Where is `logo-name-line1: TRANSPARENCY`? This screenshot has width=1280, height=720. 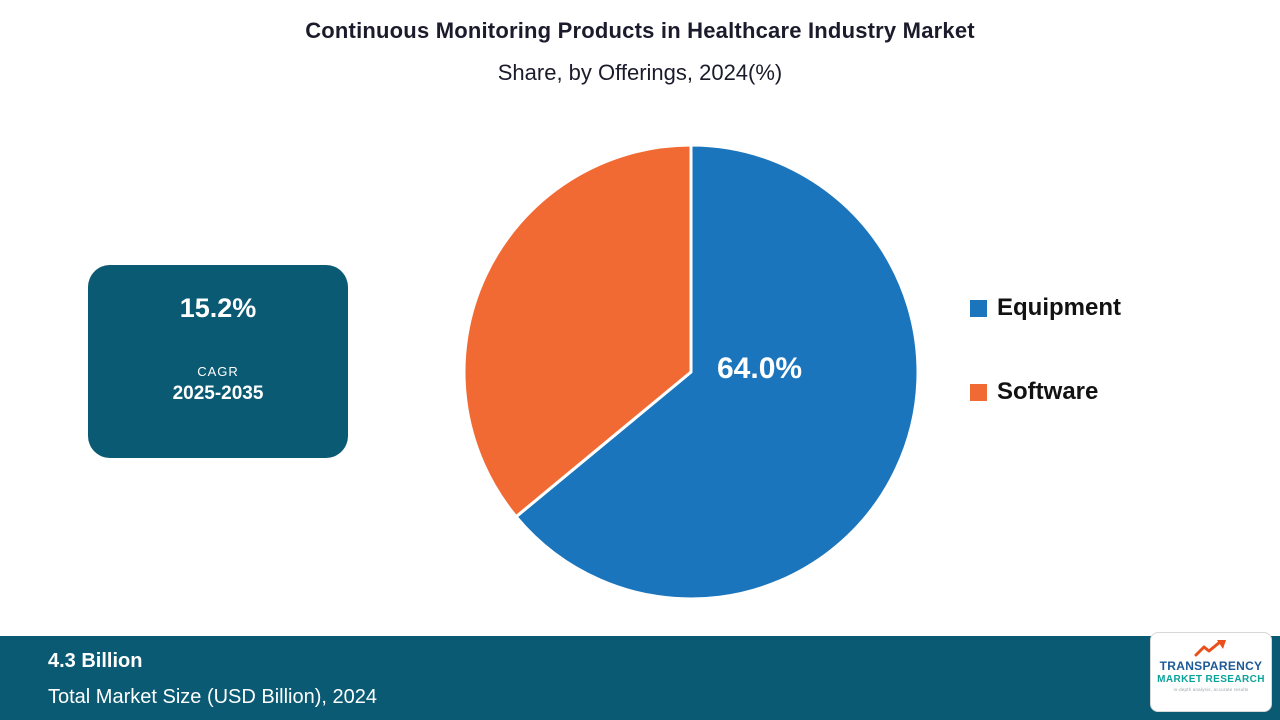 logo-name-line1: TRANSPARENCY is located at coordinates (1211, 666).